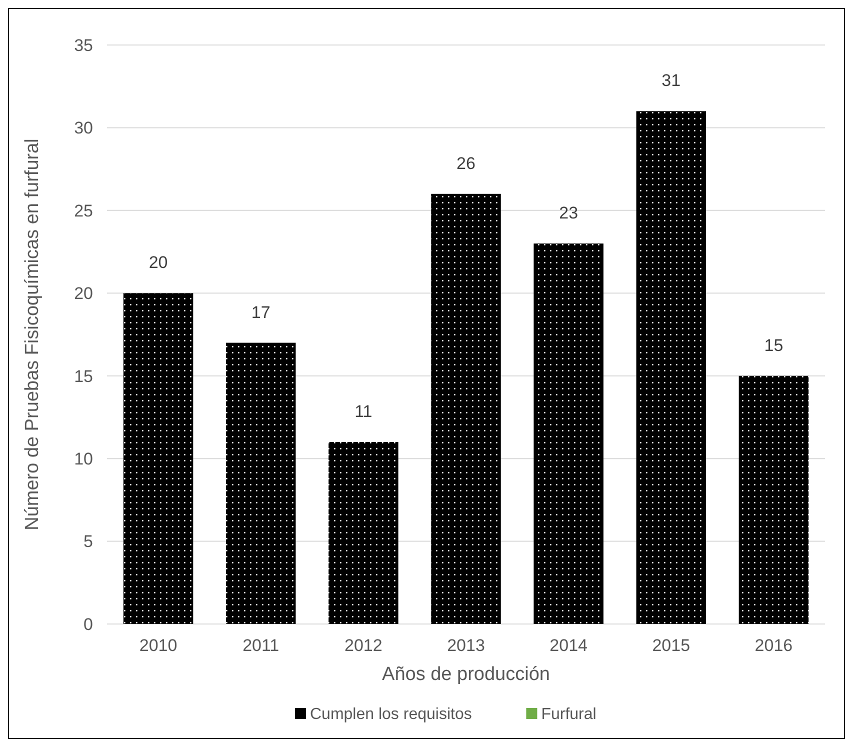 The height and width of the screenshot is (747, 853). I want to click on data-label: 23, so click(568, 213).